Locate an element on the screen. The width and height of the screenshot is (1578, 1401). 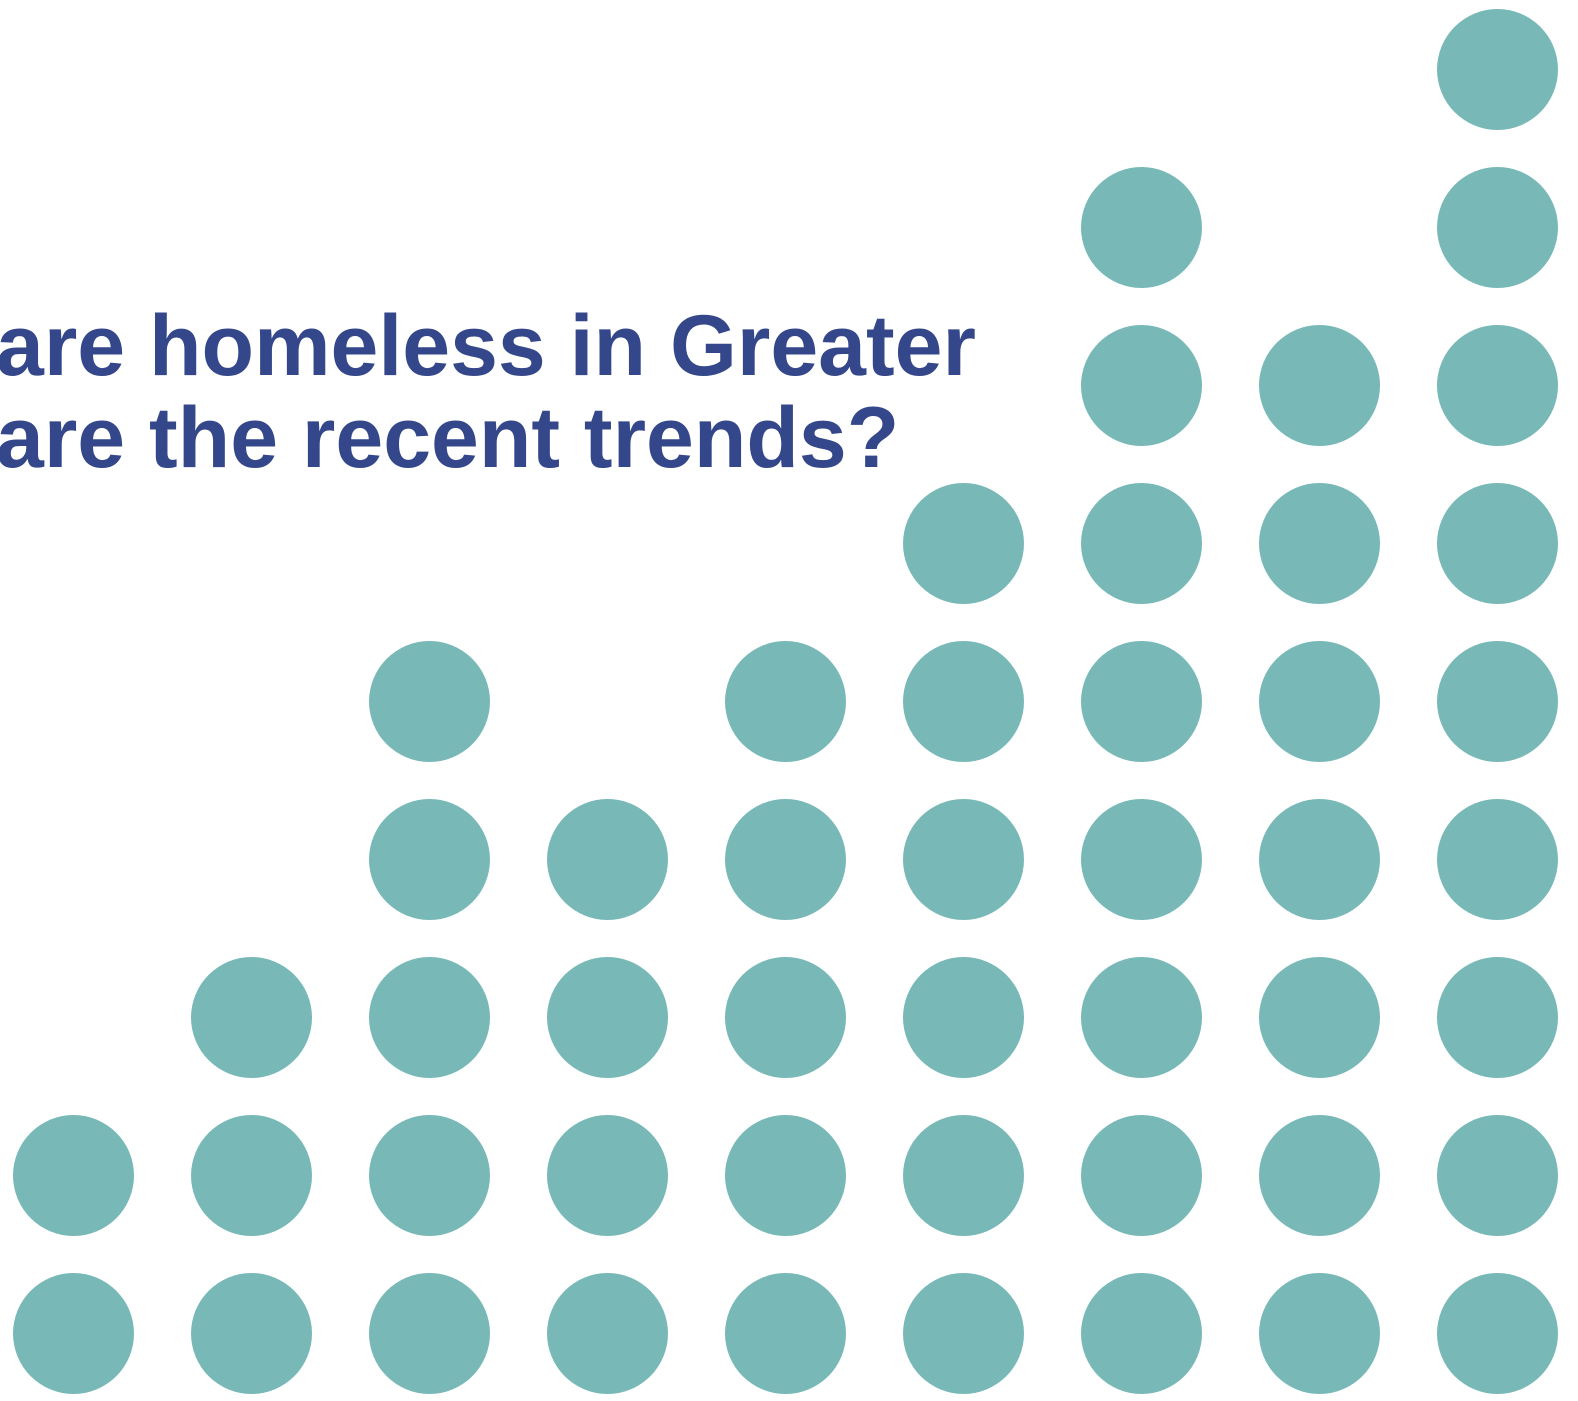
title-line-2: are the recent trends? is located at coordinates (450, 438).